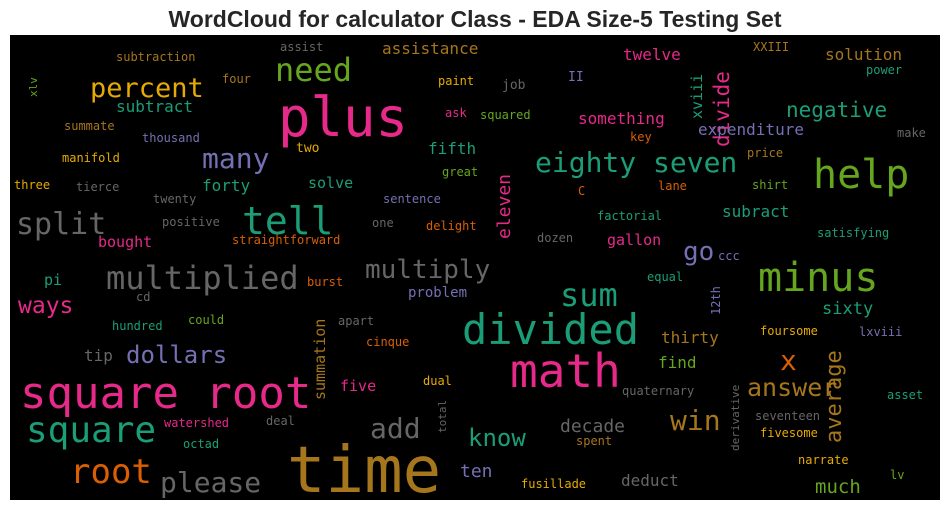  What do you see at coordinates (884, 70) in the screenshot?
I see `word-power: power` at bounding box center [884, 70].